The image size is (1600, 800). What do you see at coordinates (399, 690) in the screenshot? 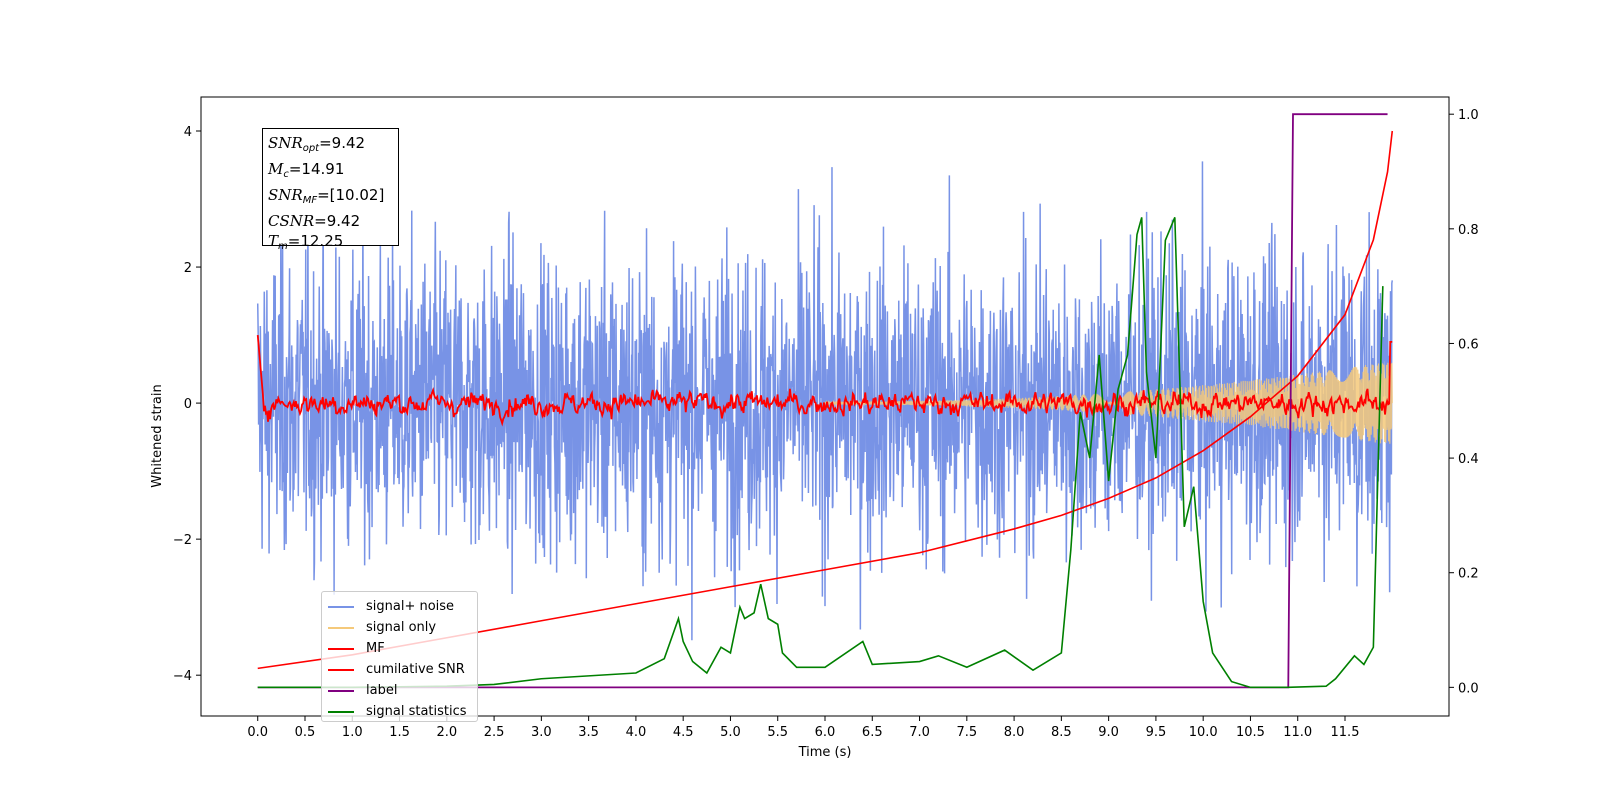
I see `legend-item-label: label` at bounding box center [399, 690].